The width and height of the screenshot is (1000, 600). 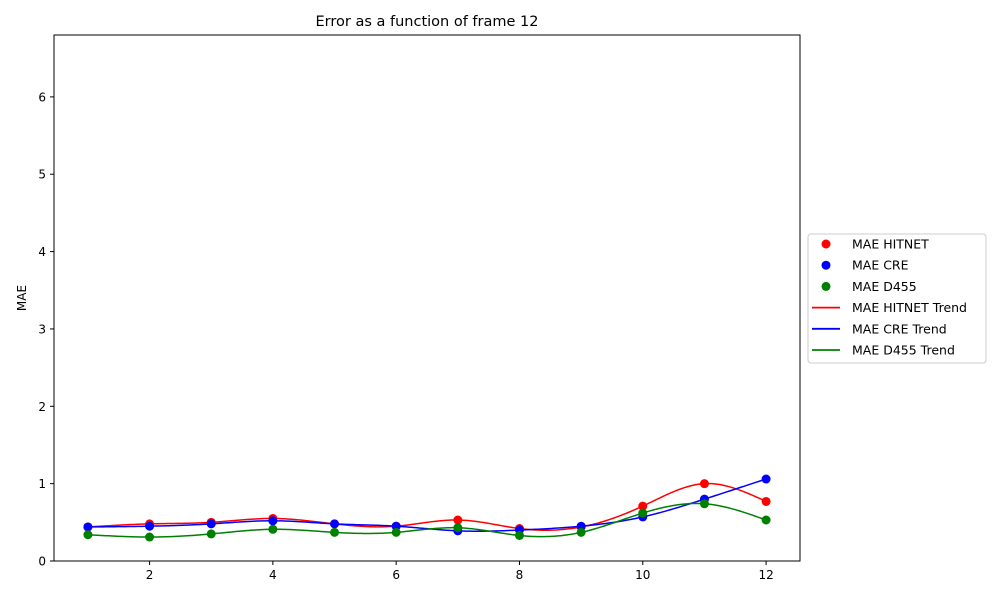 What do you see at coordinates (396, 575) in the screenshot?
I see `x-tick-label: 6` at bounding box center [396, 575].